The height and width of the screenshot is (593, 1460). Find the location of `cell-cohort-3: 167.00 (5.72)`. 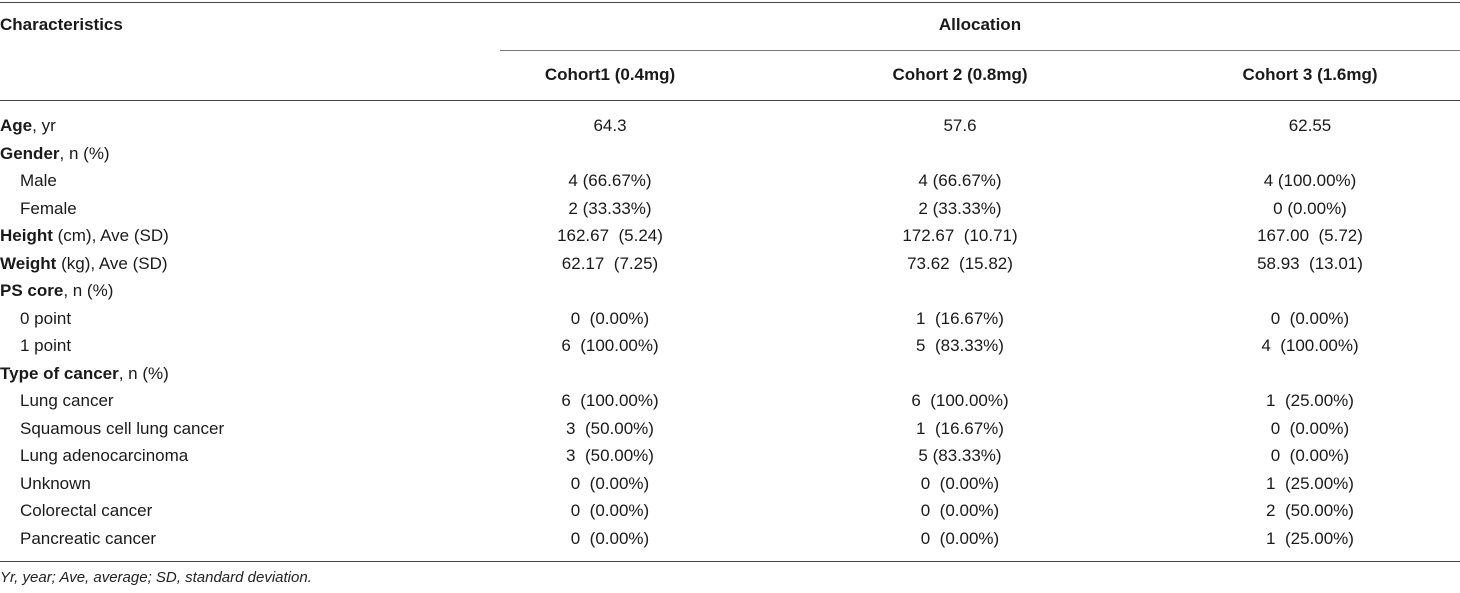

cell-cohort-3: 167.00 (5.72) is located at coordinates (1310, 235).